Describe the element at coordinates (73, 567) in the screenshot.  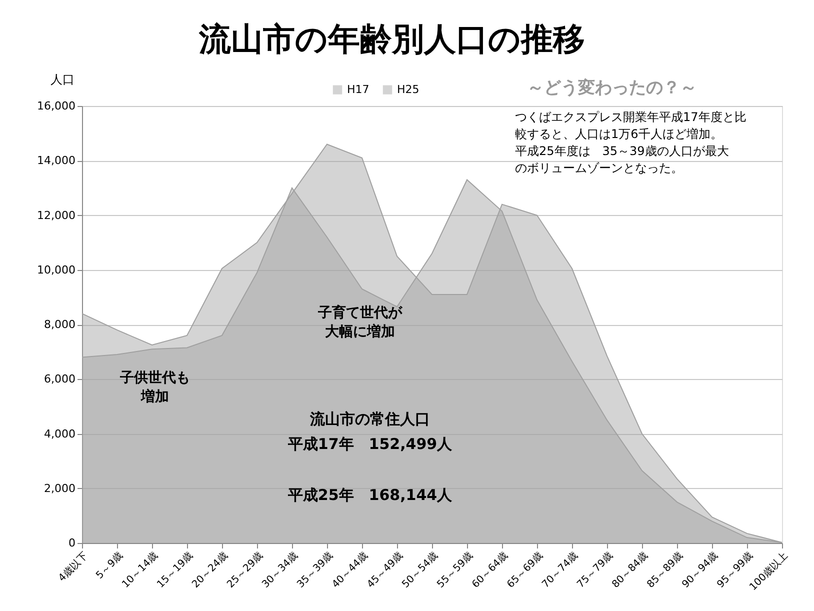
I see `x-tick-label: 4歳以下` at that location.